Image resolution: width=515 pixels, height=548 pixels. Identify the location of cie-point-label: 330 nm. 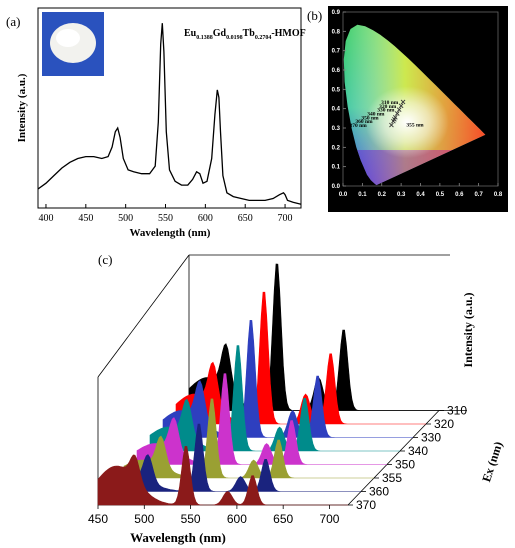
(386, 111).